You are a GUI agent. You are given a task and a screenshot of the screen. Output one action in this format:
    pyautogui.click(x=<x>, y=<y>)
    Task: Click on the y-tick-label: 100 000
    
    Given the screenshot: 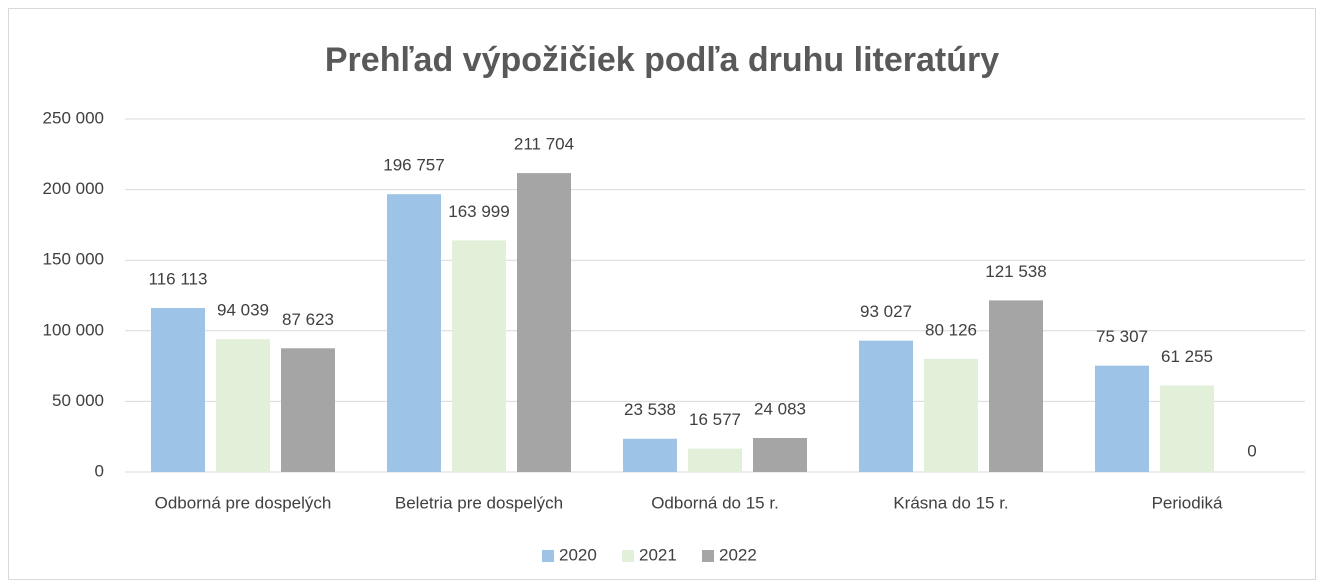 What is the action you would take?
    pyautogui.click(x=73, y=329)
    